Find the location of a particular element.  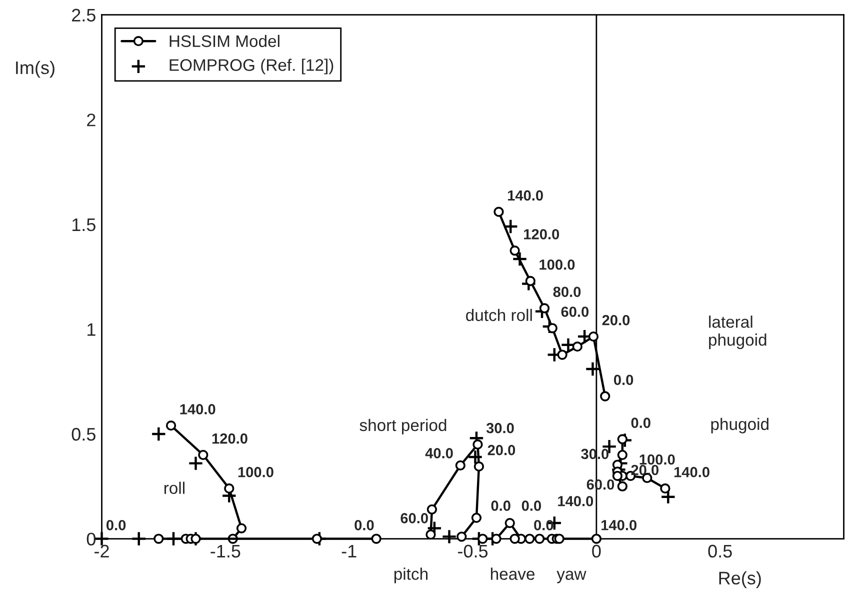

x-tick-label: -0.5 is located at coordinates (473, 551).